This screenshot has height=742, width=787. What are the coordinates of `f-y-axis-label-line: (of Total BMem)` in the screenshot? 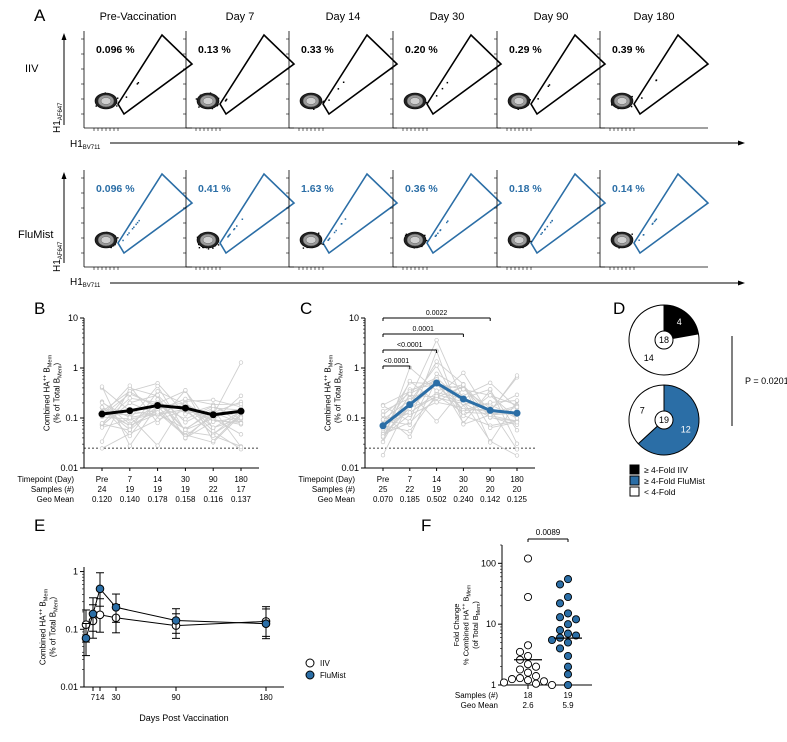 It's located at (476, 625).